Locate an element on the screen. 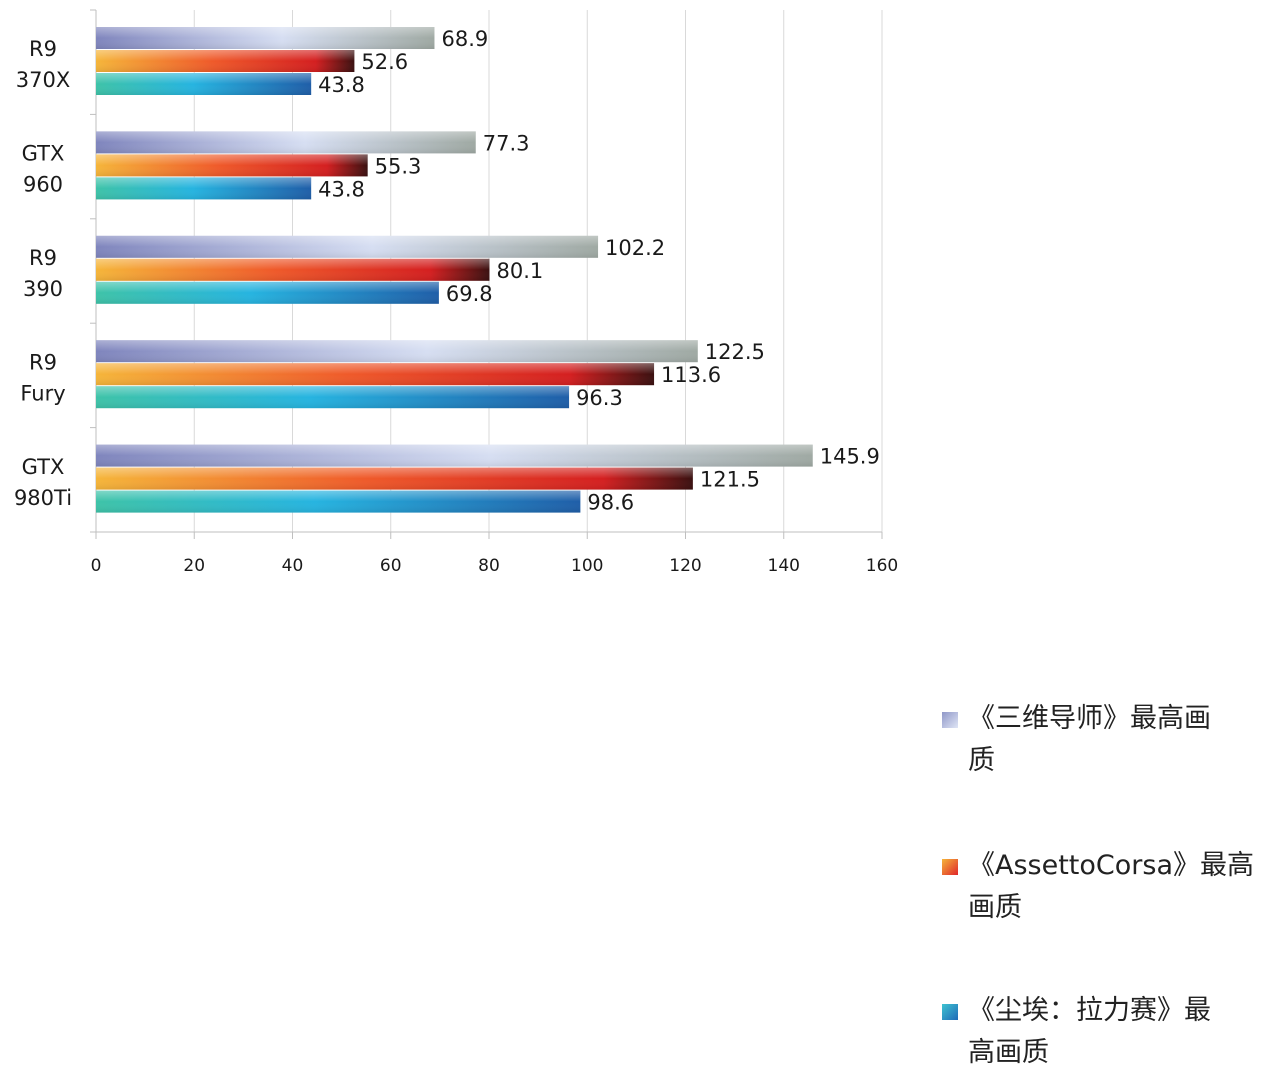 Image resolution: width=1280 pixels, height=1074 pixels. legend-label-line1: 《三维导师》最高画 is located at coordinates (1089, 718).